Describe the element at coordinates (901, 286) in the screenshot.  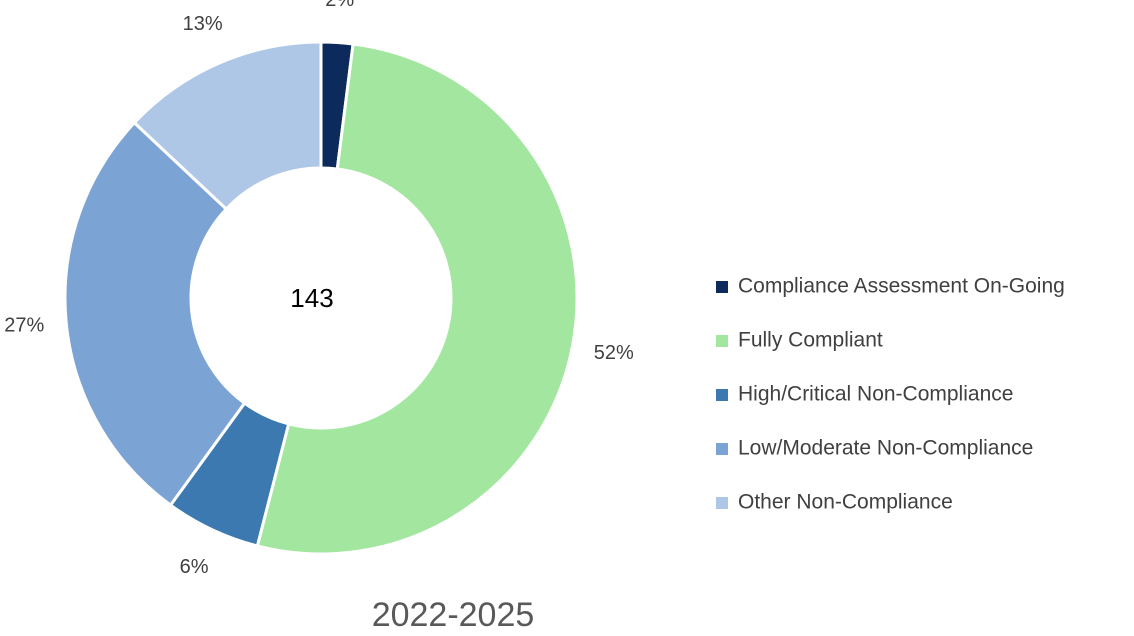
I see `legend-text: Compliance Assessment On-Going` at that location.